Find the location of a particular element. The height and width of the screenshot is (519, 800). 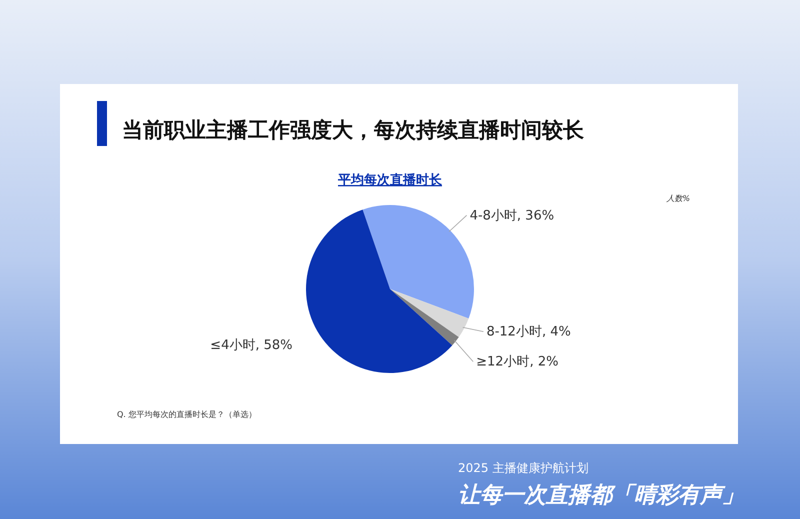

slice-label: 4-8小时, 36% is located at coordinates (512, 216).